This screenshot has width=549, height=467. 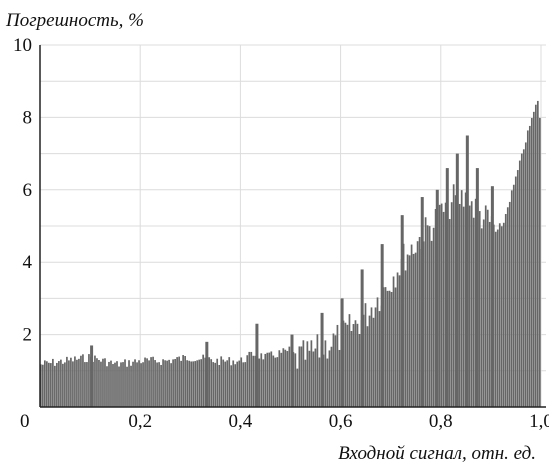 I want to click on x-tick-label: 0, so click(x=25, y=421).